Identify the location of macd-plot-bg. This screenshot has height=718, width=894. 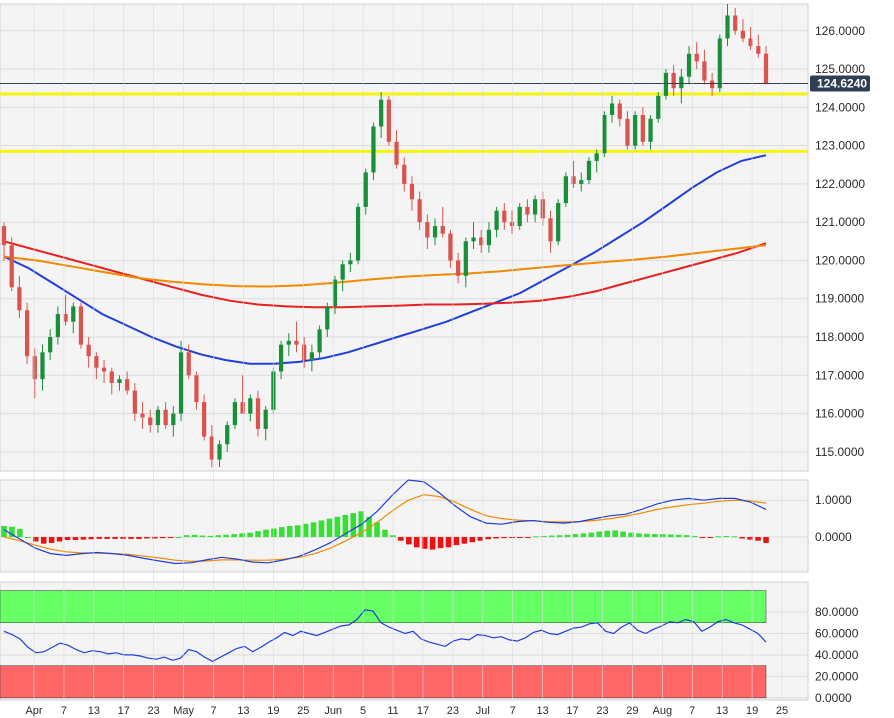
(404, 526).